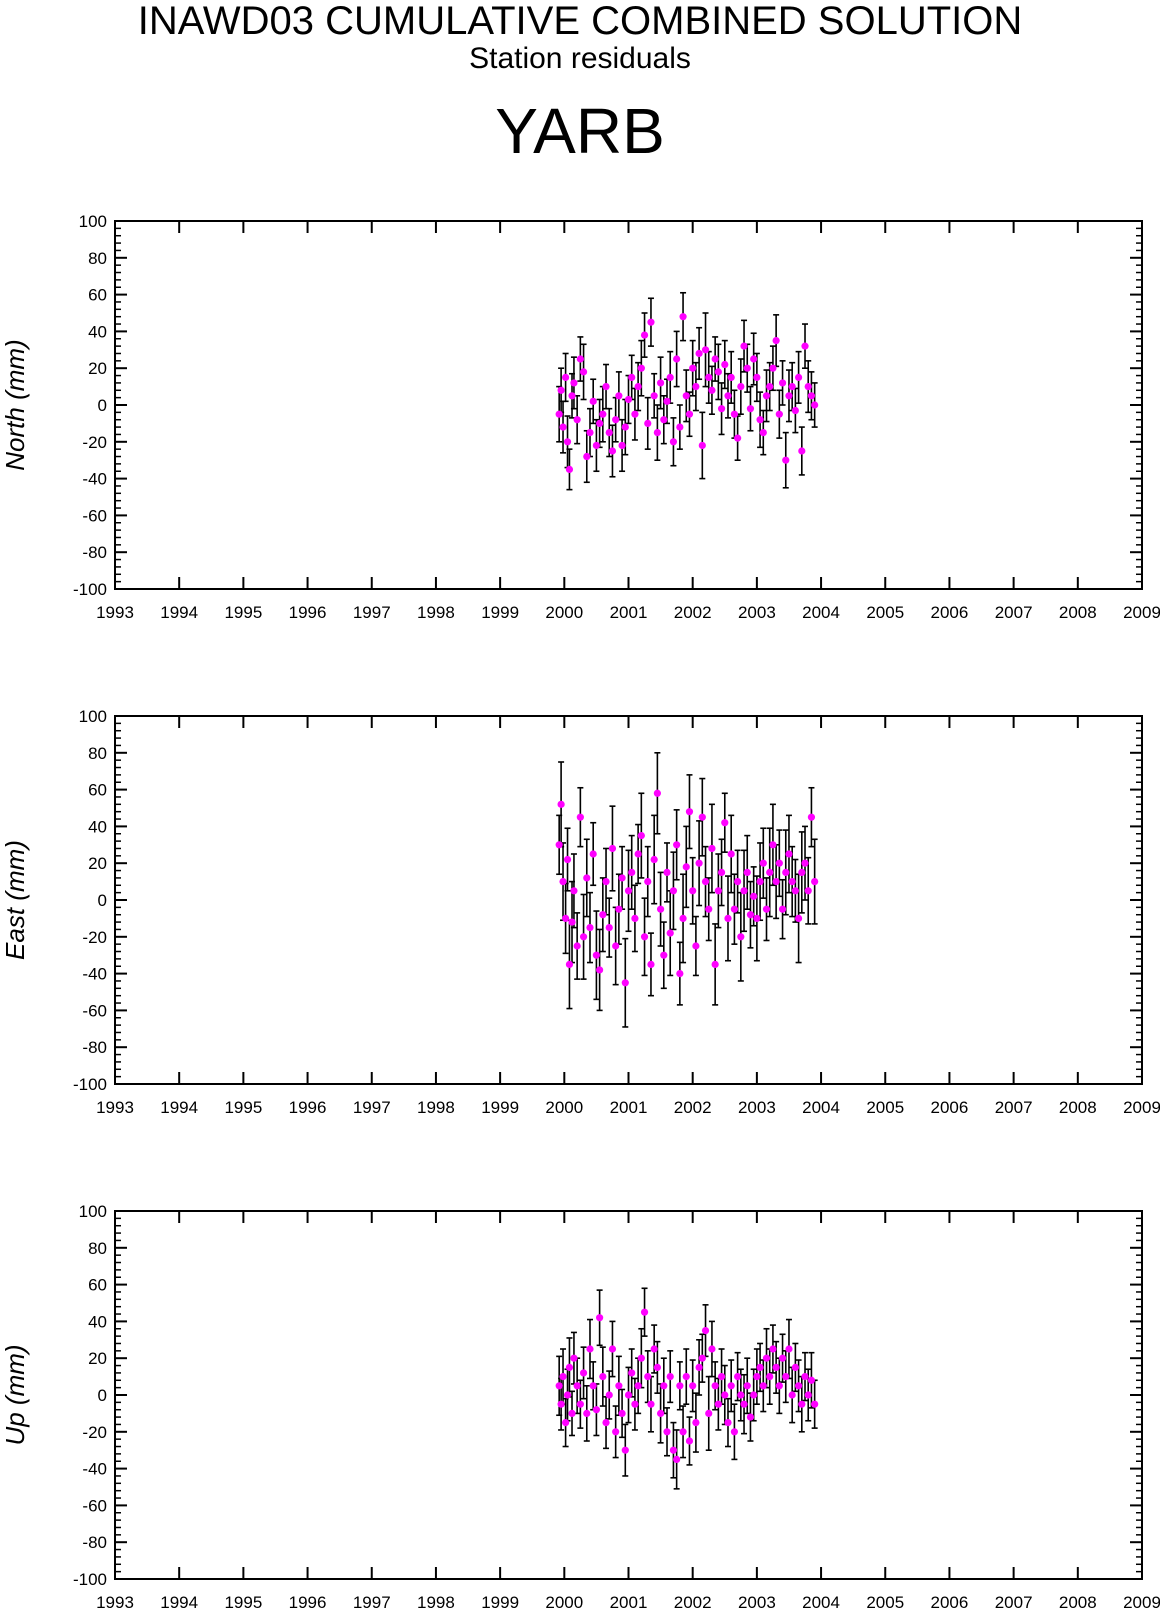 The image size is (1160, 1621). I want to click on x-tick-label: 1994, so click(179, 612).